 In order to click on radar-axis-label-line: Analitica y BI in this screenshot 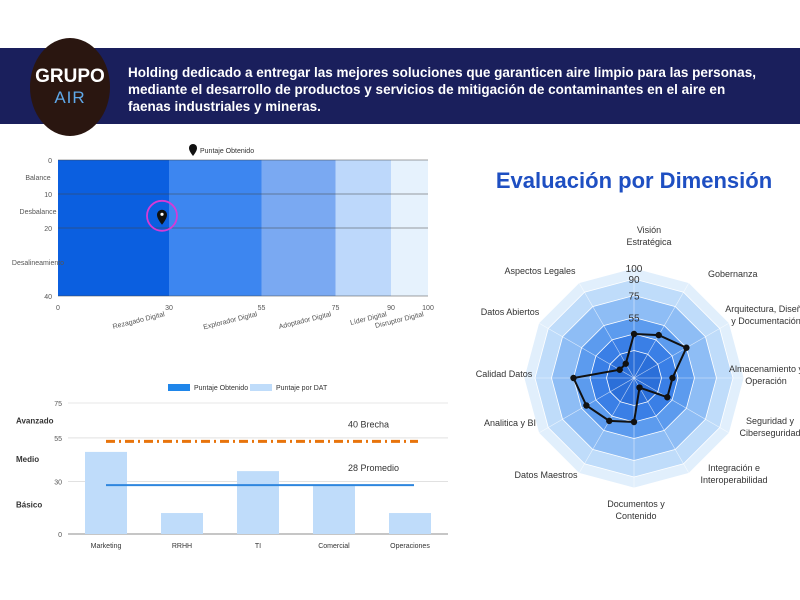, I will do `click(510, 423)`.